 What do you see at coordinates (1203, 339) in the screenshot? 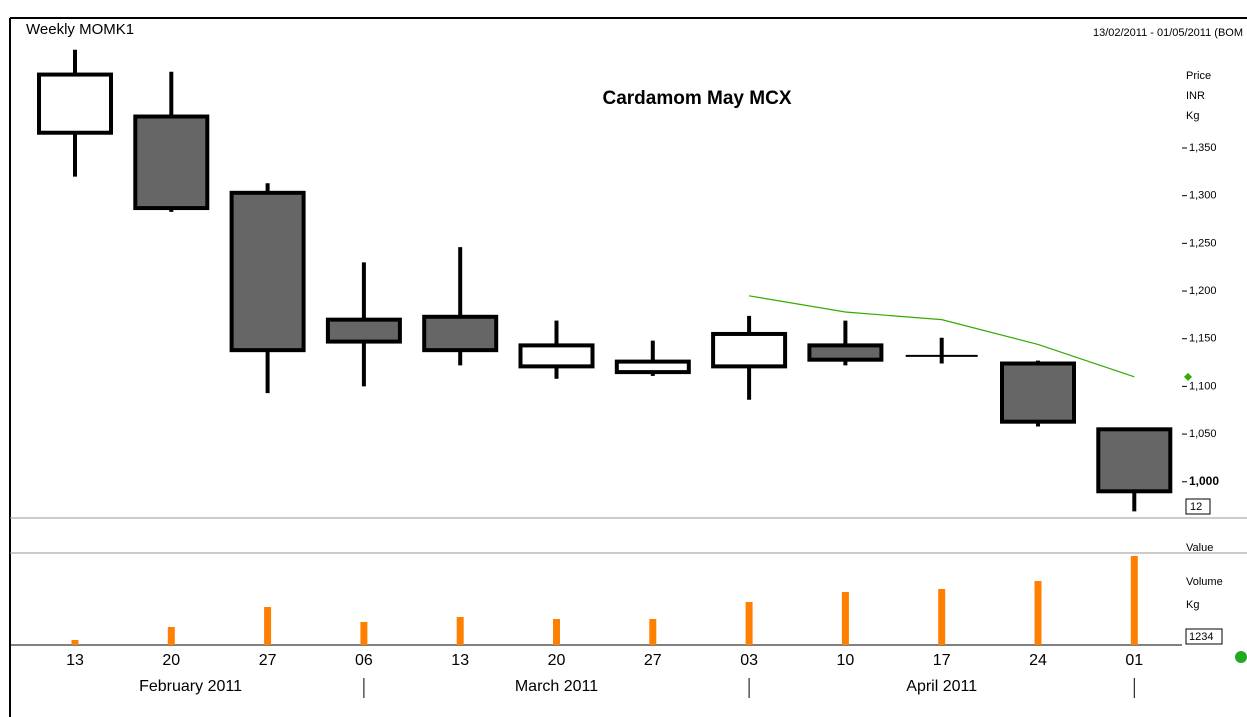
I see `y-tick-label: 1,150` at bounding box center [1203, 339].